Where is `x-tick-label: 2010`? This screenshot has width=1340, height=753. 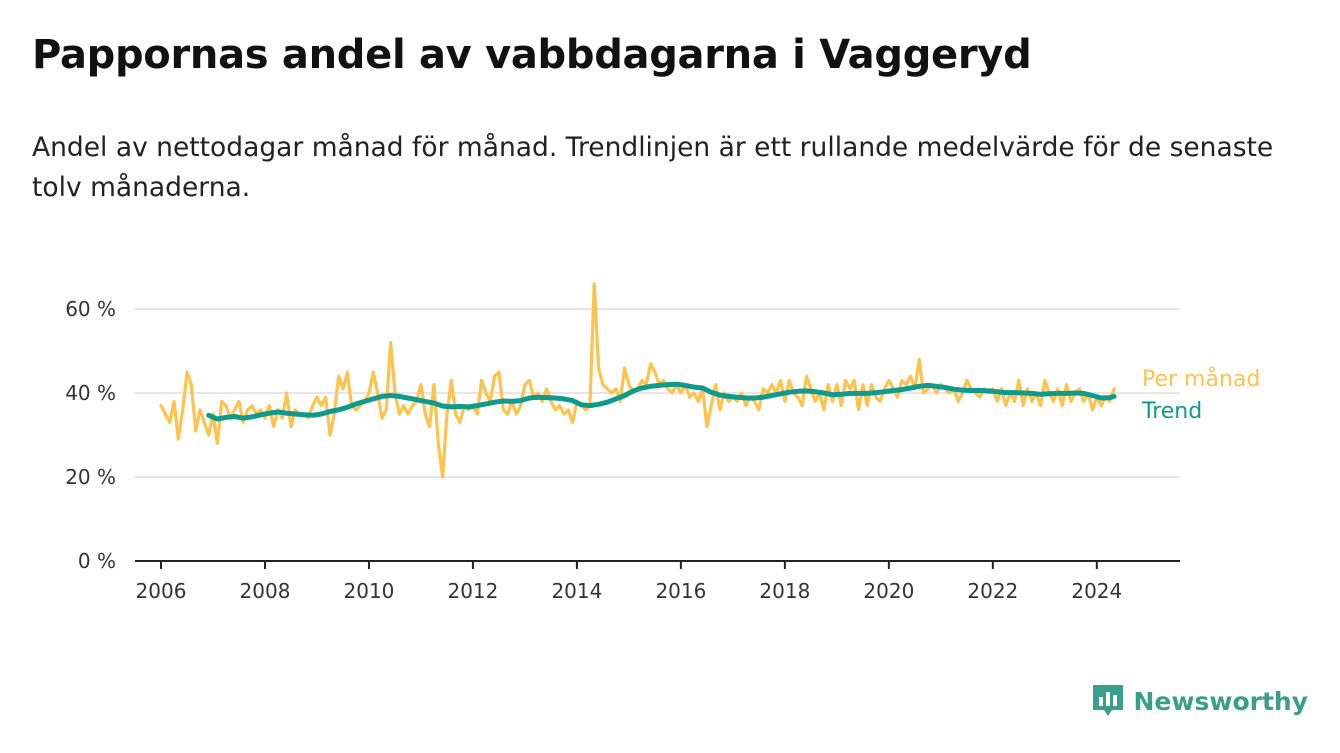 x-tick-label: 2010 is located at coordinates (369, 591).